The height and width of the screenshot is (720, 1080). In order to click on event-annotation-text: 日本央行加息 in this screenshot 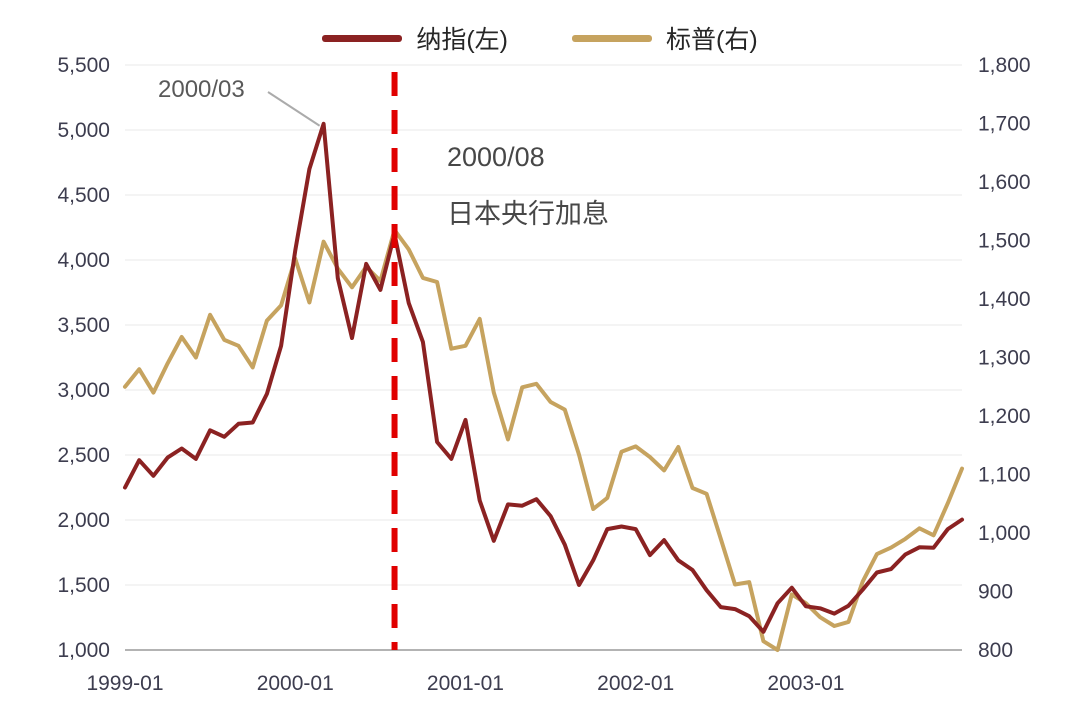, I will do `click(528, 214)`.